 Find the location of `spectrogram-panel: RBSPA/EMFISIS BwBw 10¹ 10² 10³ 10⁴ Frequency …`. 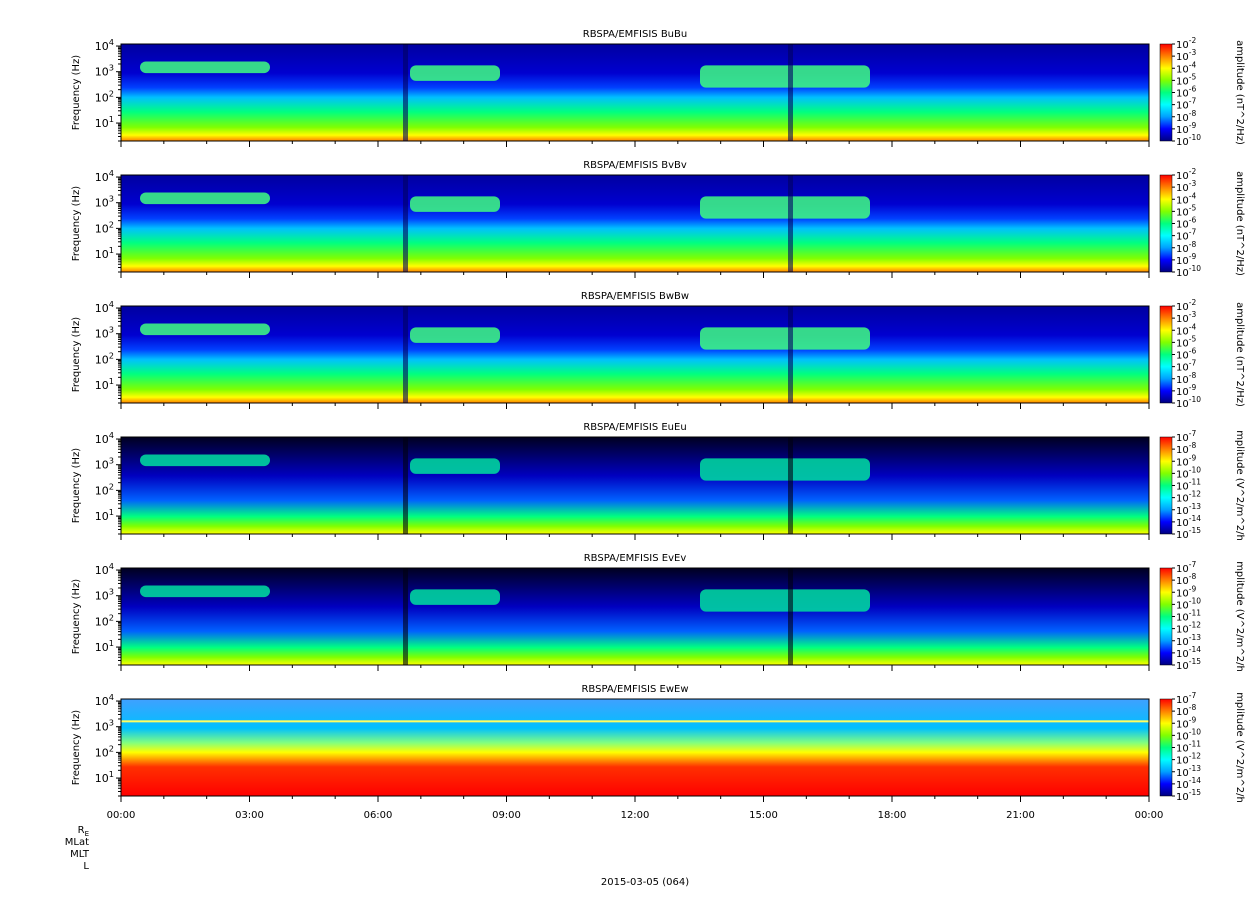

spectrogram-panel: RBSPA/EMFISIS BwBw 10¹ 10² 10³ 10⁴ Frequency … is located at coordinates (658, 350).